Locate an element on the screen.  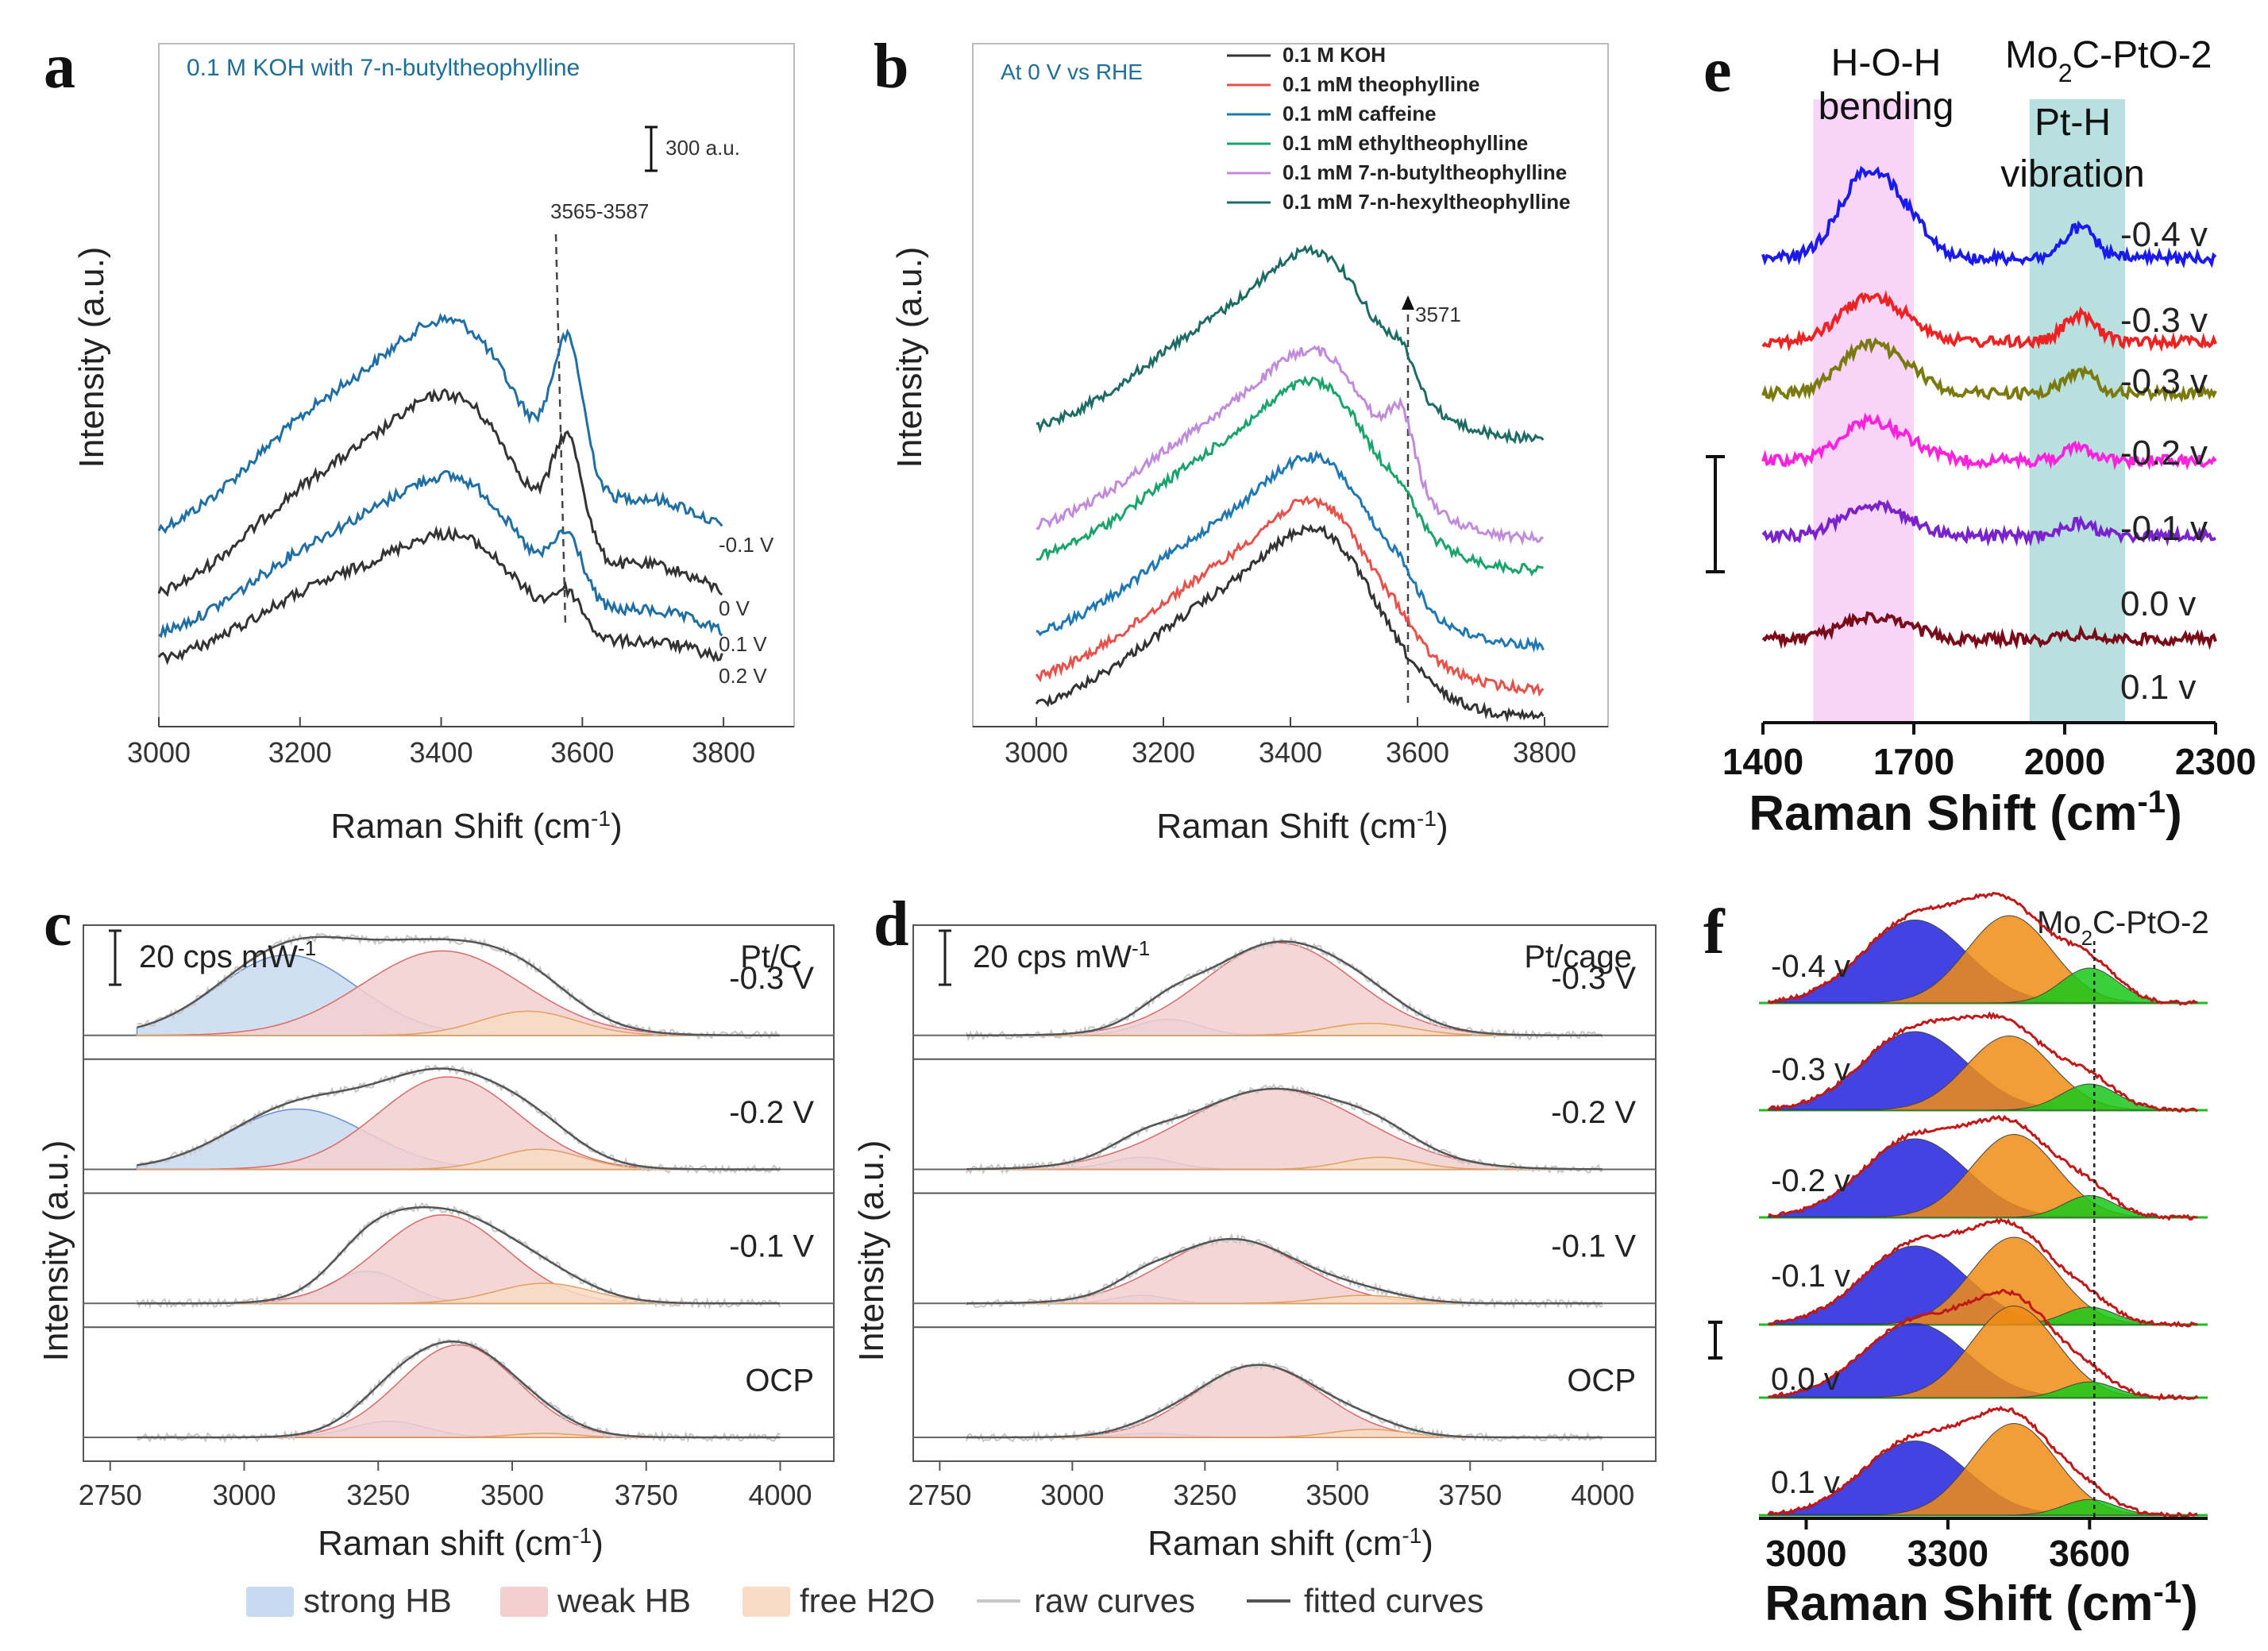
panel-c-xtick-label: 3000 is located at coordinates (244, 1495).